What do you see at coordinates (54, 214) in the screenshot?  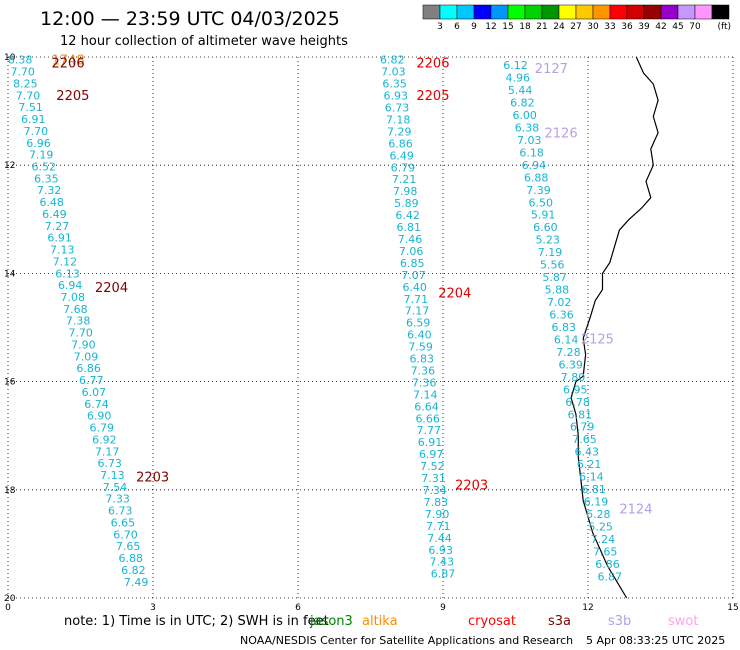 I see `swh-value: 6.49` at bounding box center [54, 214].